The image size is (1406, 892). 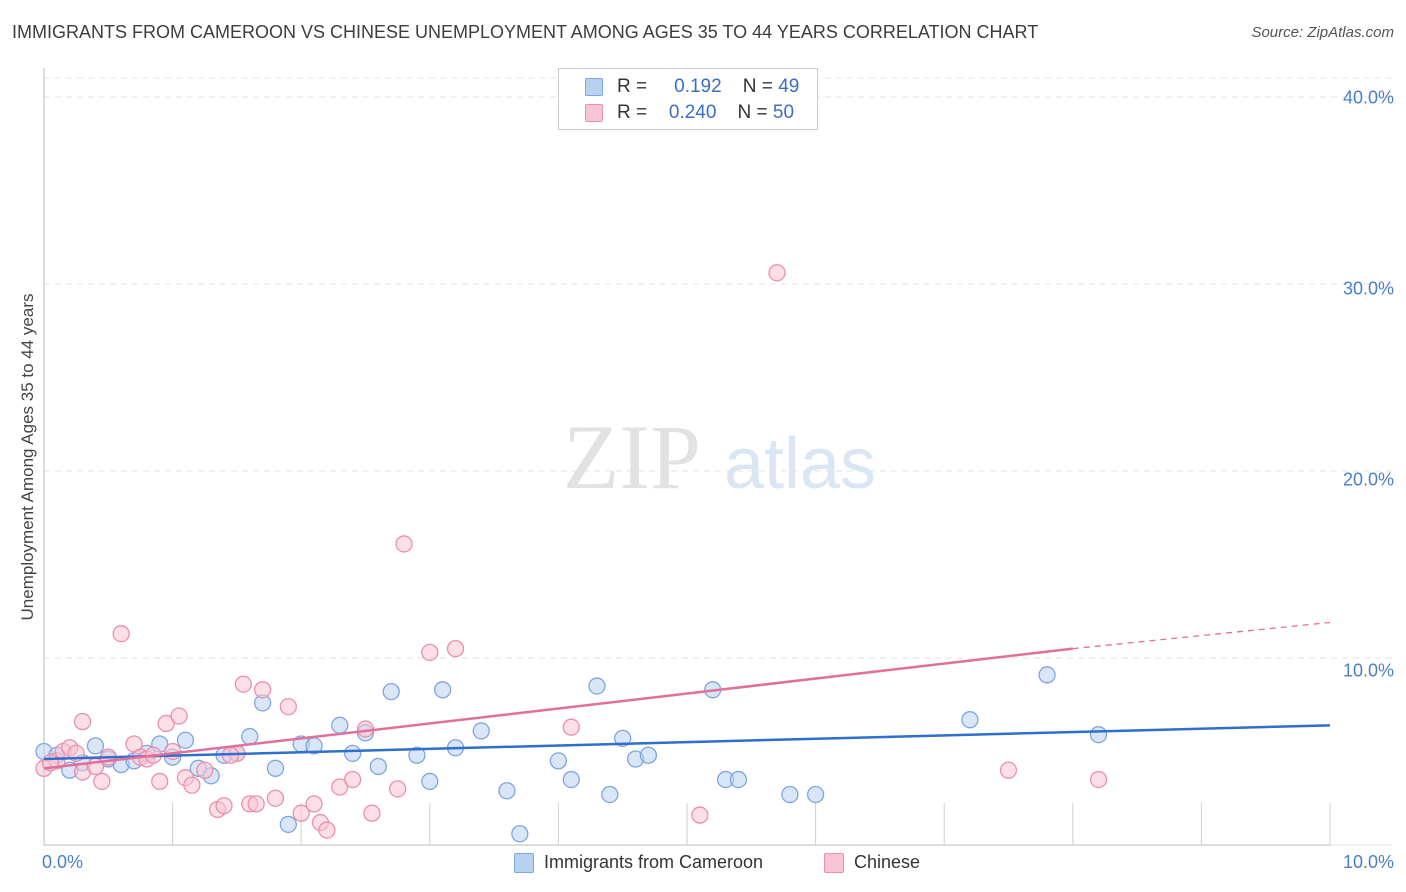 I want to click on legend-row-chinese: R = 0.240 N = 50, so click(x=689, y=113).